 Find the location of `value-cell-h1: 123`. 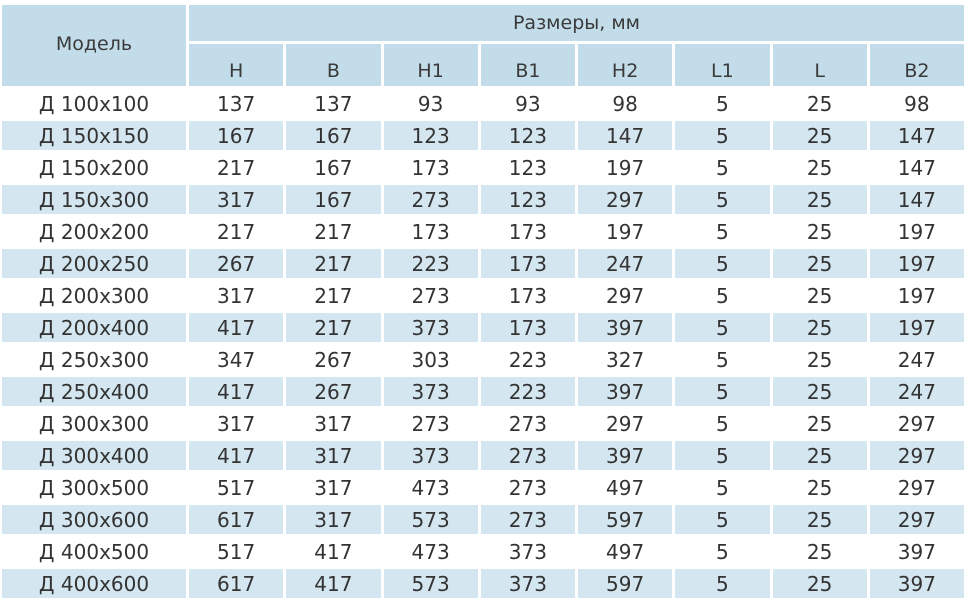

value-cell-h1: 123 is located at coordinates (430, 135).